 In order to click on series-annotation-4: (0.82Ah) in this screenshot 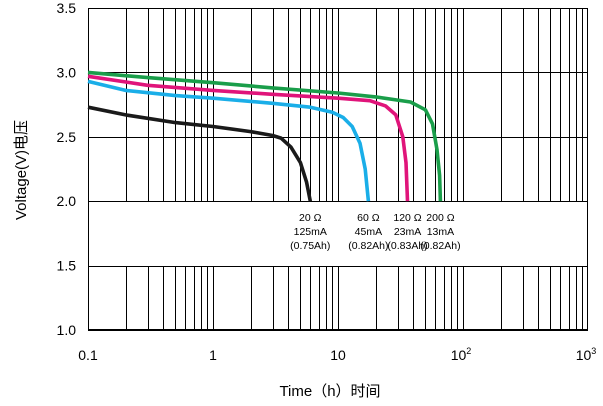, I will do `click(440, 246)`.